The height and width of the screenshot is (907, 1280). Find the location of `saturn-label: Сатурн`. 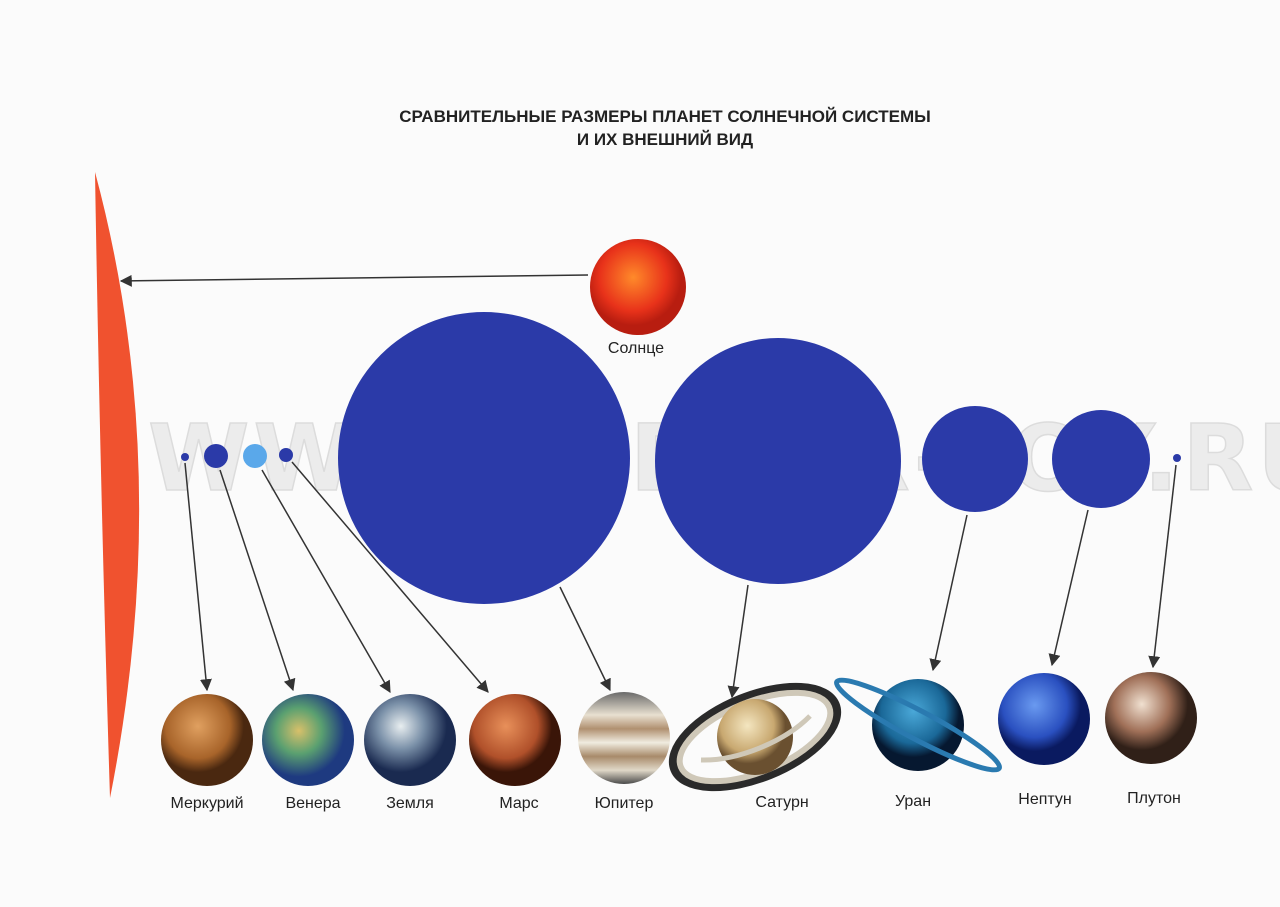

saturn-label: Сатурн is located at coordinates (781, 802).